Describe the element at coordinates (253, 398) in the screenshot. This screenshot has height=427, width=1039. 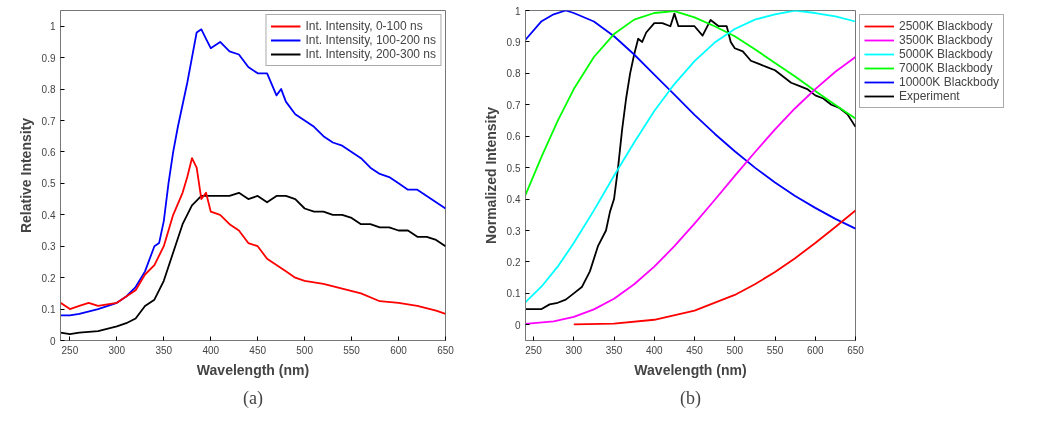
I see `text: (a)` at that location.